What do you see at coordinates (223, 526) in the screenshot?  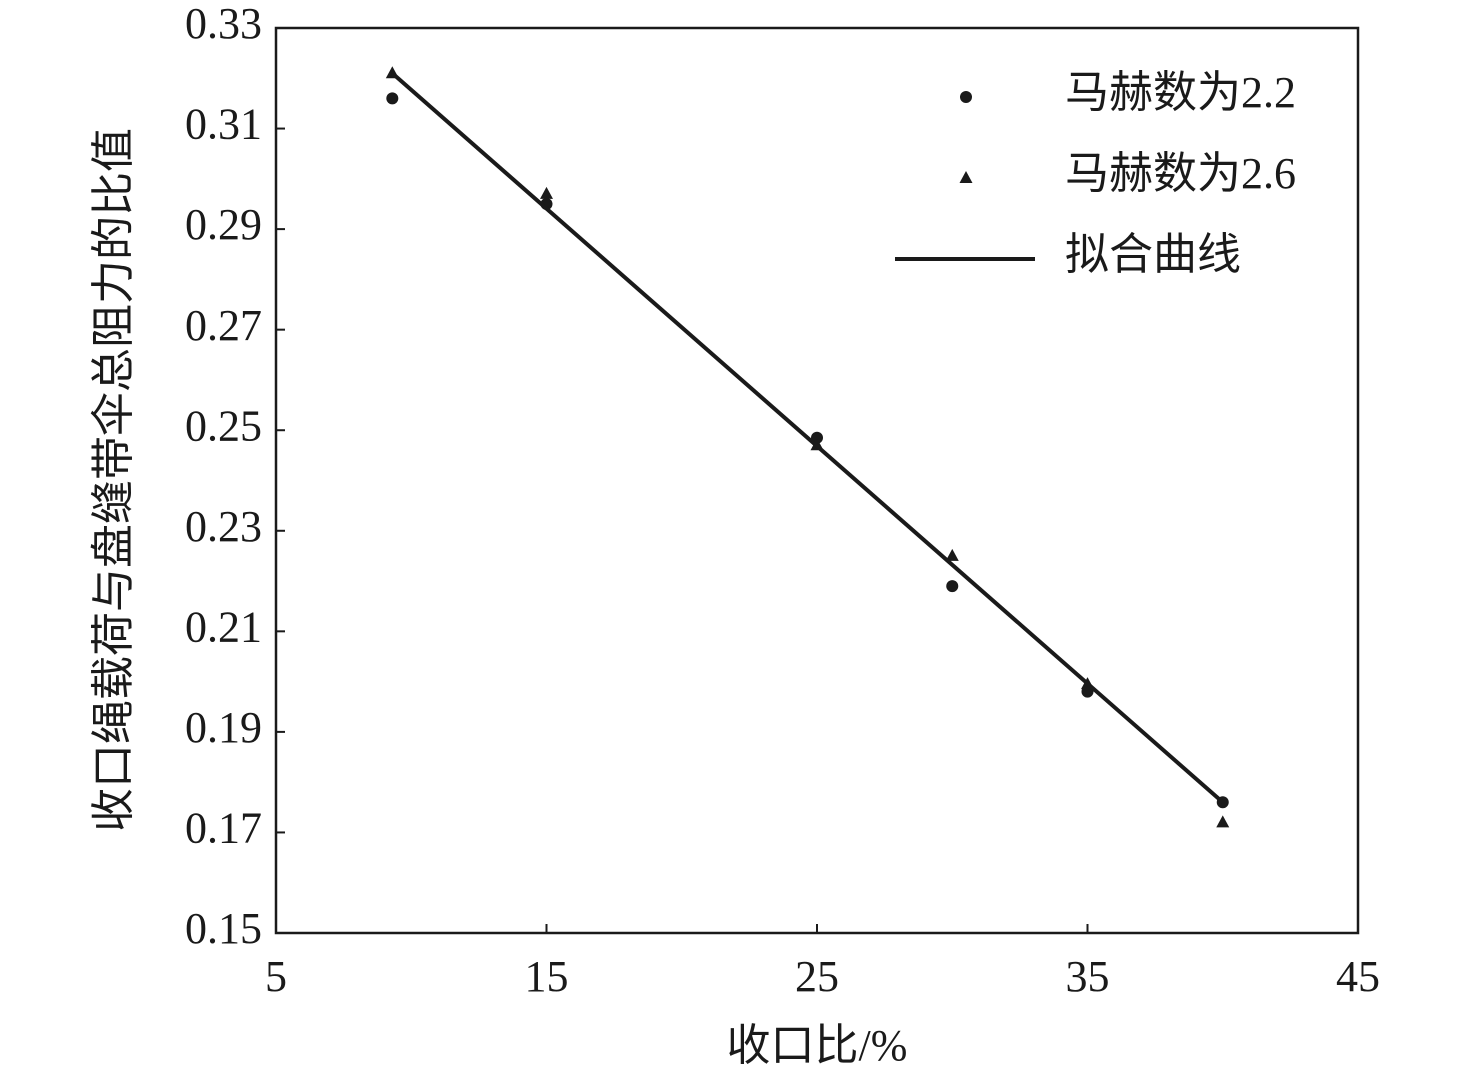 I see `y-tick-label: 0.23` at bounding box center [223, 526].